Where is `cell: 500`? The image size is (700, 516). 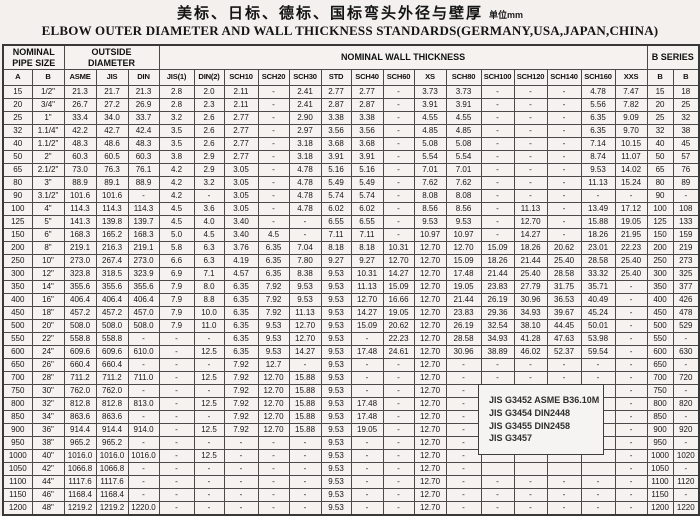
cell: 500 is located at coordinates (660, 326).